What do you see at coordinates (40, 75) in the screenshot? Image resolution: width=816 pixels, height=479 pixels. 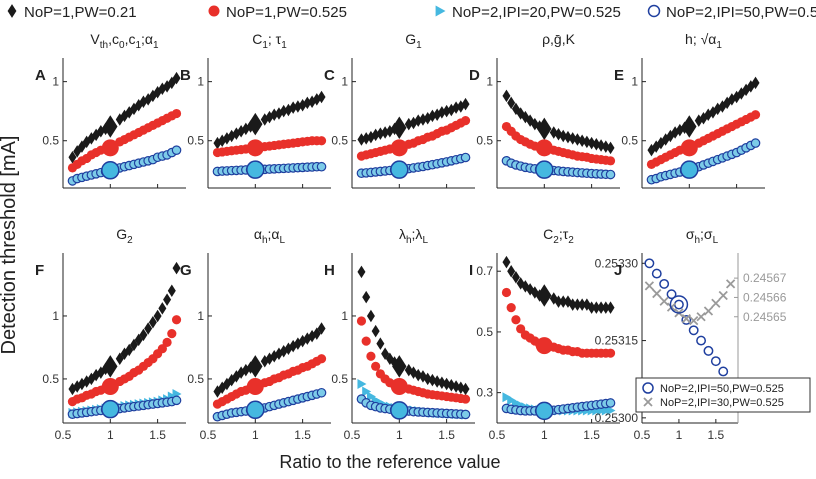 I see `panel-letter: A` at bounding box center [40, 75].